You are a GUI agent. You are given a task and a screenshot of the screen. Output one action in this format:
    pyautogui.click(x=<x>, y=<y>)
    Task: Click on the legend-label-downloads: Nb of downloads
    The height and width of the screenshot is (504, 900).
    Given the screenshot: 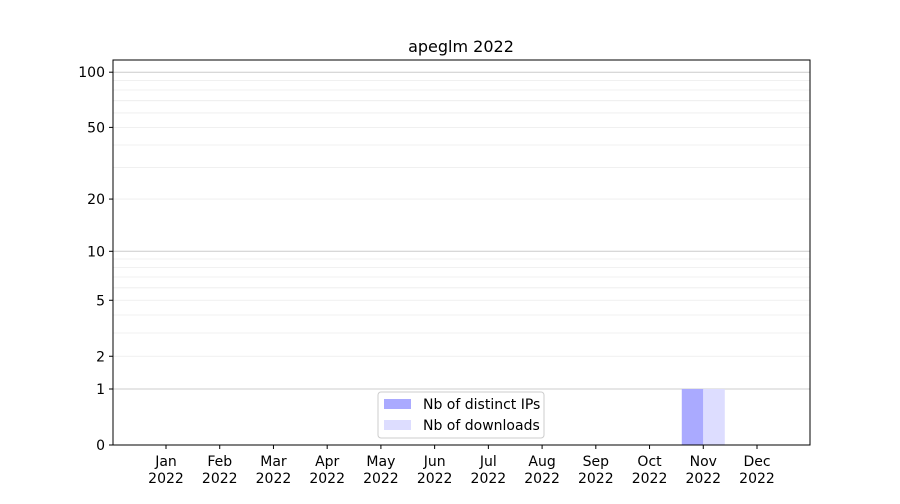 What is the action you would take?
    pyautogui.click(x=481, y=426)
    